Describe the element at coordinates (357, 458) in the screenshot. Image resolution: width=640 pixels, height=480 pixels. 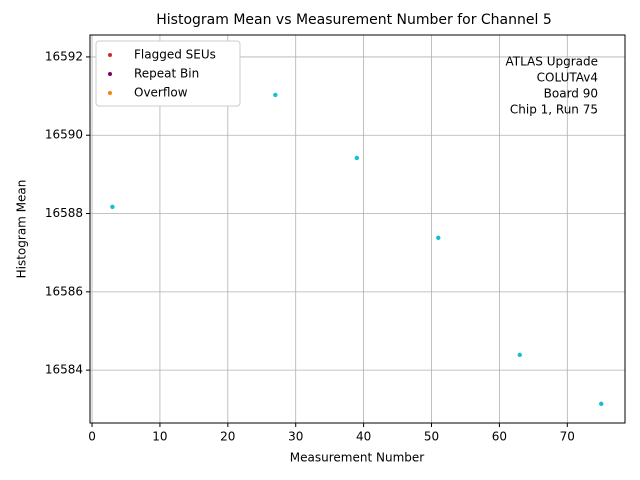
I see `x-axis-label: Measurement Number` at that location.